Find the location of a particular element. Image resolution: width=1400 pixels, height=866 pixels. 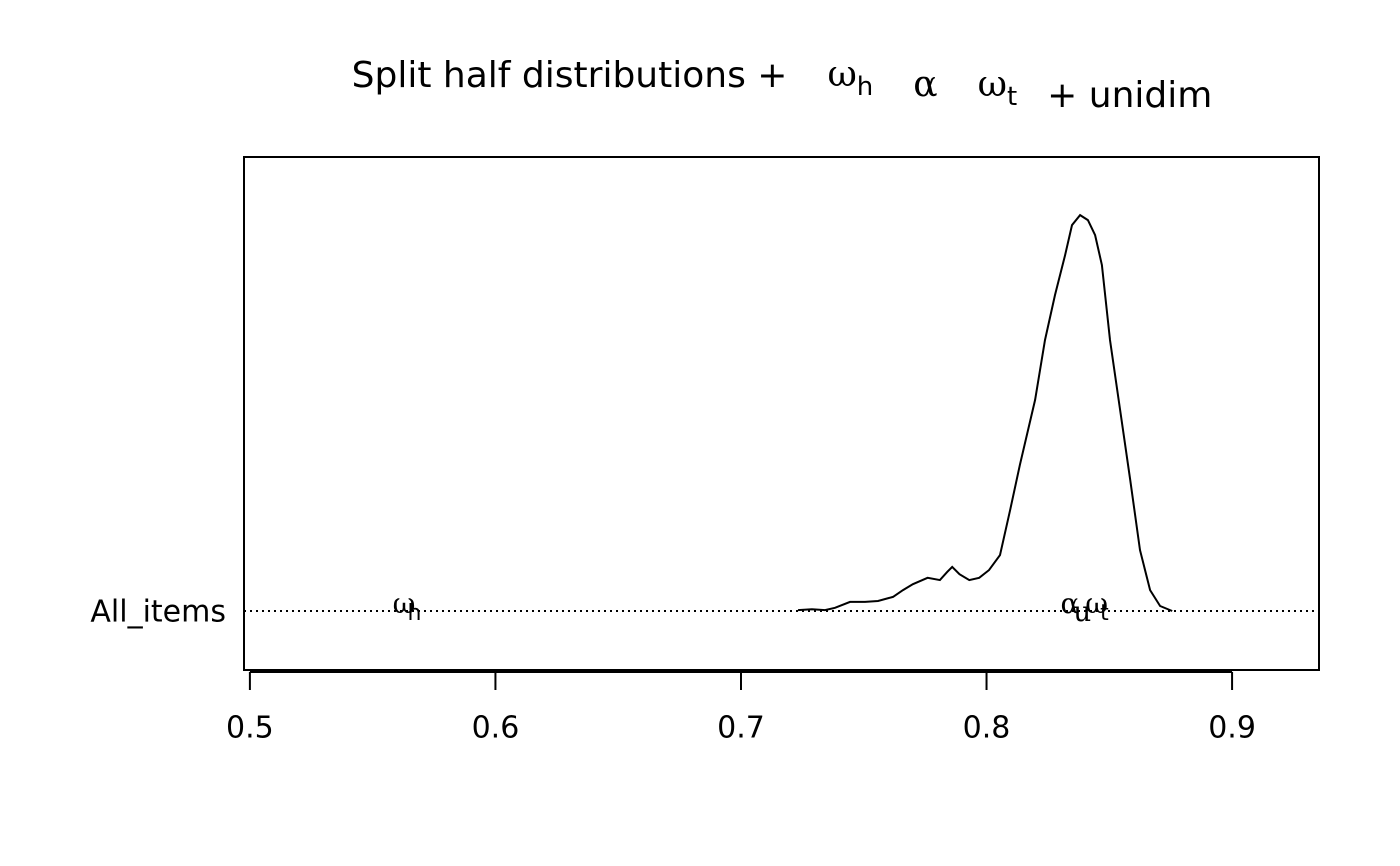

x-tick-label: 0.6 is located at coordinates (496, 728).